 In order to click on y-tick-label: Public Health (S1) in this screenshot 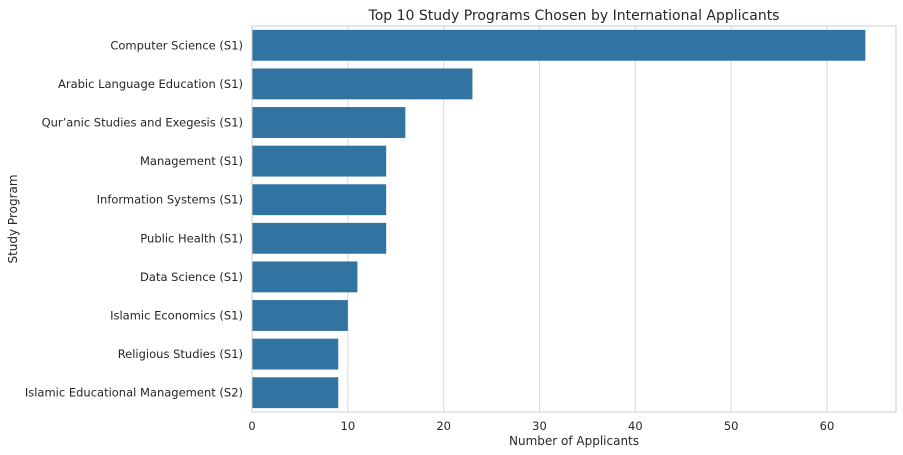, I will do `click(191, 238)`.